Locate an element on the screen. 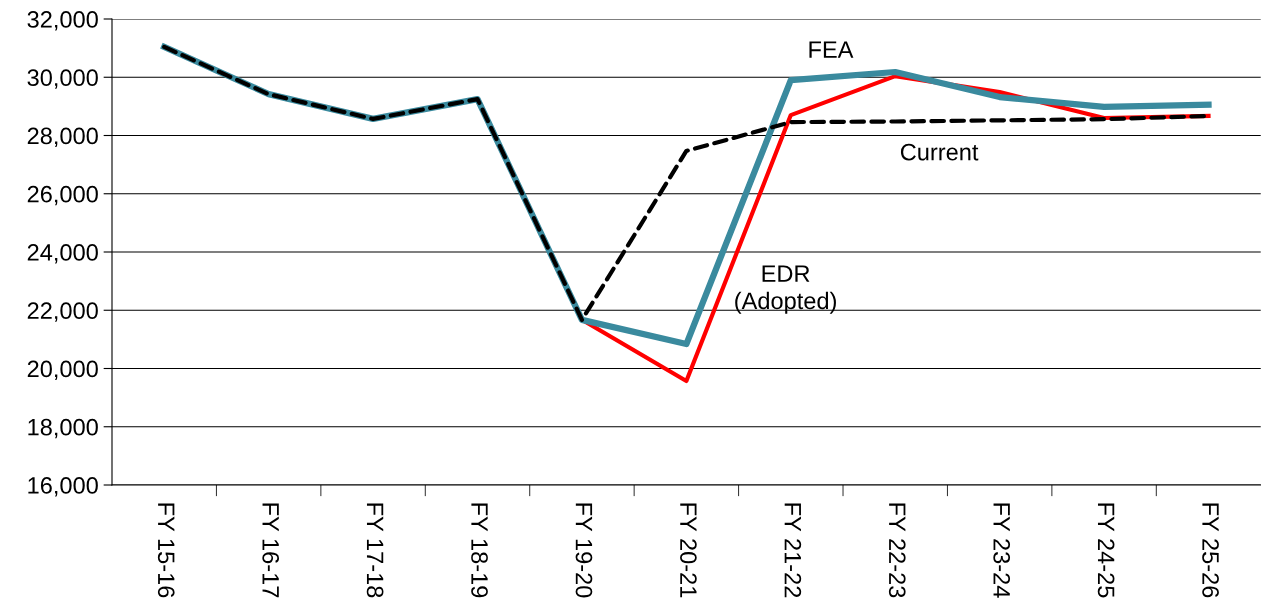 The width and height of the screenshot is (1261, 616). y-tick-label: 20,000 is located at coordinates (62, 370).